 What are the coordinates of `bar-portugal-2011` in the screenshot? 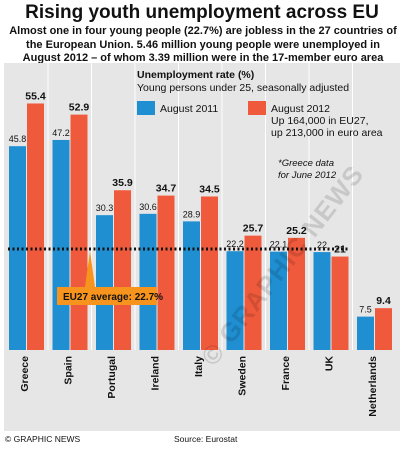 It's located at (104, 282).